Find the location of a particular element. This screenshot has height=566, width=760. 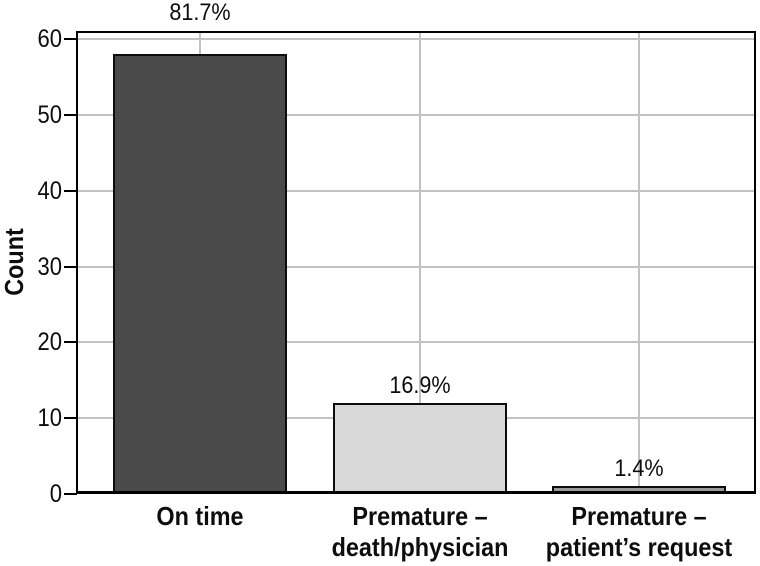

y-tick-label: 10 is located at coordinates (49, 418).